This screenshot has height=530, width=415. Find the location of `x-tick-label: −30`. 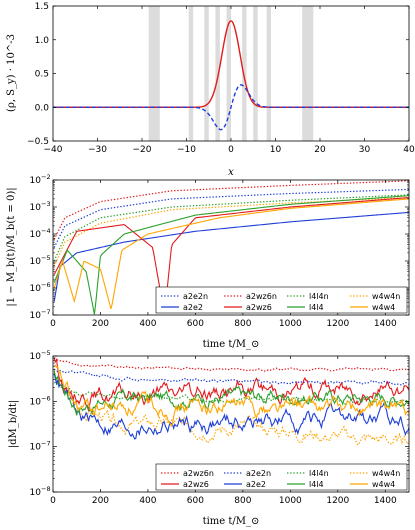

x-tick-label: −30 is located at coordinates (97, 150).